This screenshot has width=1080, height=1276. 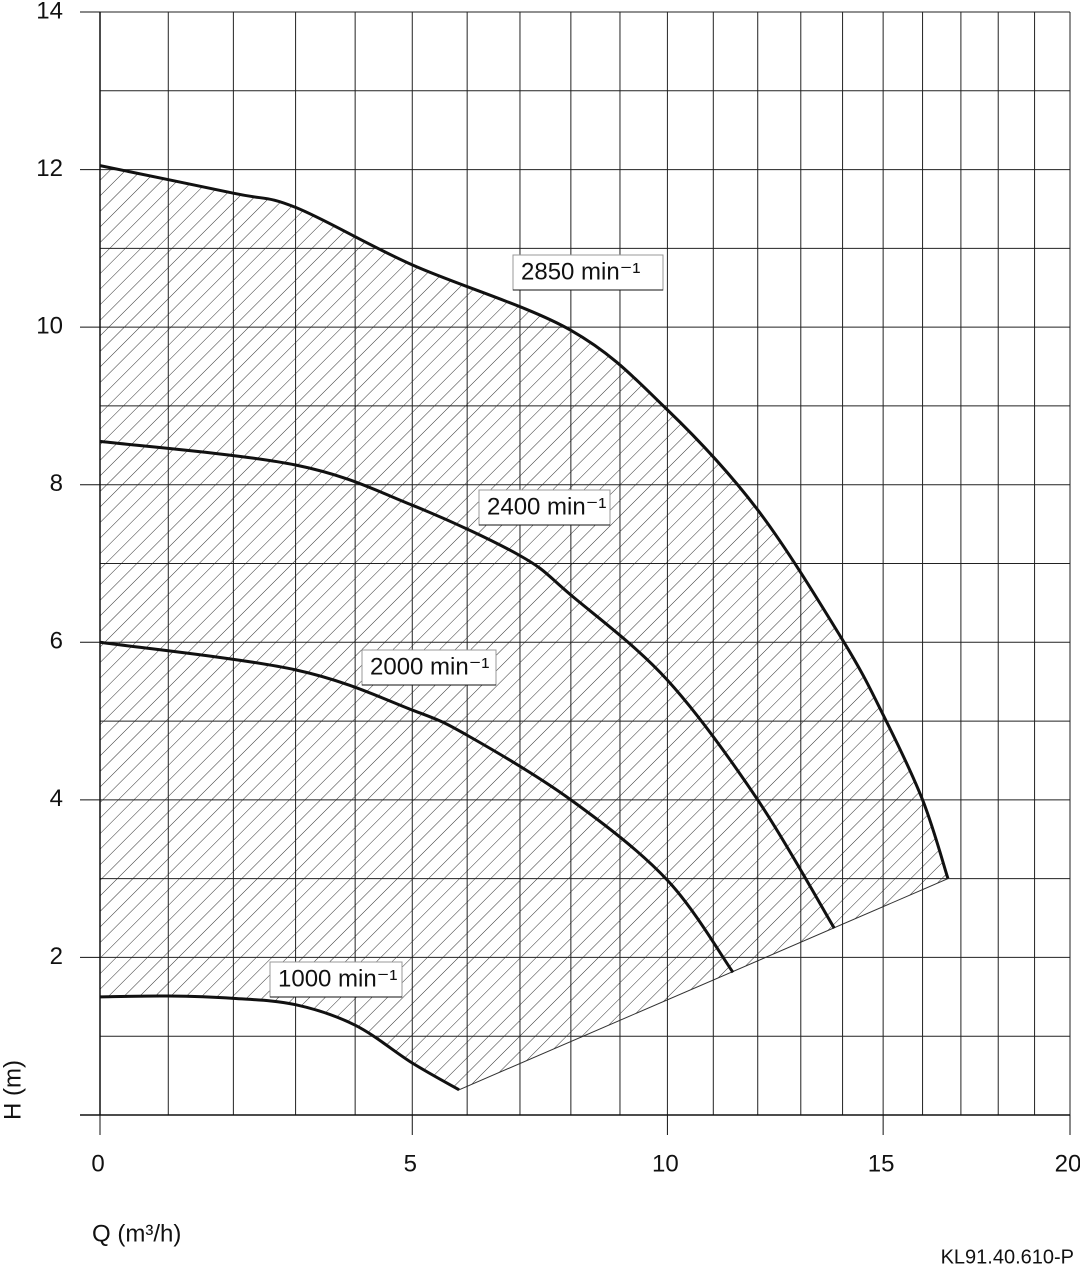 I want to click on x-tick-label: 20, so click(x=1067, y=1163).